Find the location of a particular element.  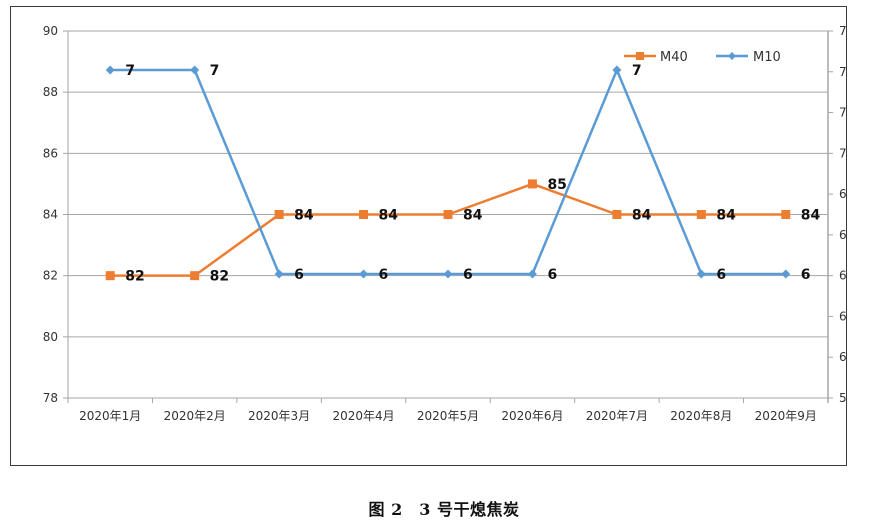

series-line-m40 is located at coordinates (448, 229).